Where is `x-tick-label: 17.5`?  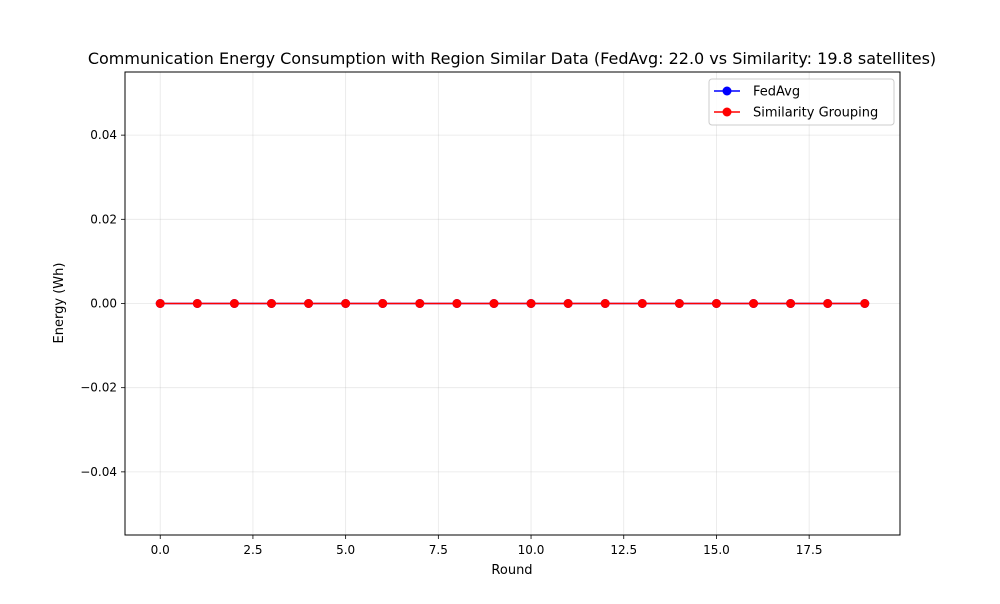 x-tick-label: 17.5 is located at coordinates (809, 550).